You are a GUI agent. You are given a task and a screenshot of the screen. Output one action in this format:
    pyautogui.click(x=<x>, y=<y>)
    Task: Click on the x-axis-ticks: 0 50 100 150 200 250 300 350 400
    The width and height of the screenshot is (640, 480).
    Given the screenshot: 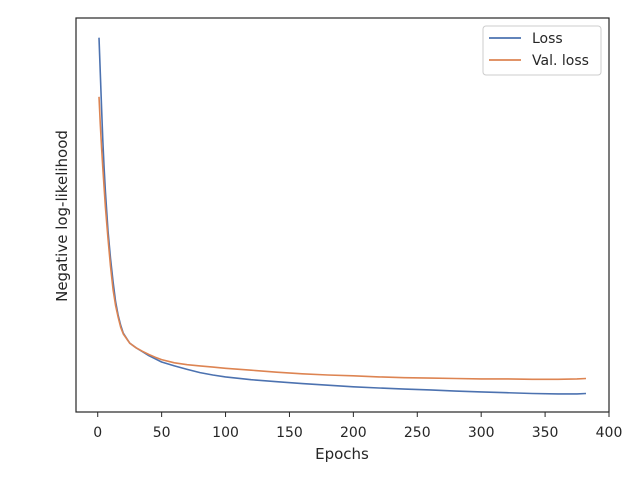 What is the action you would take?
    pyautogui.click(x=357, y=426)
    